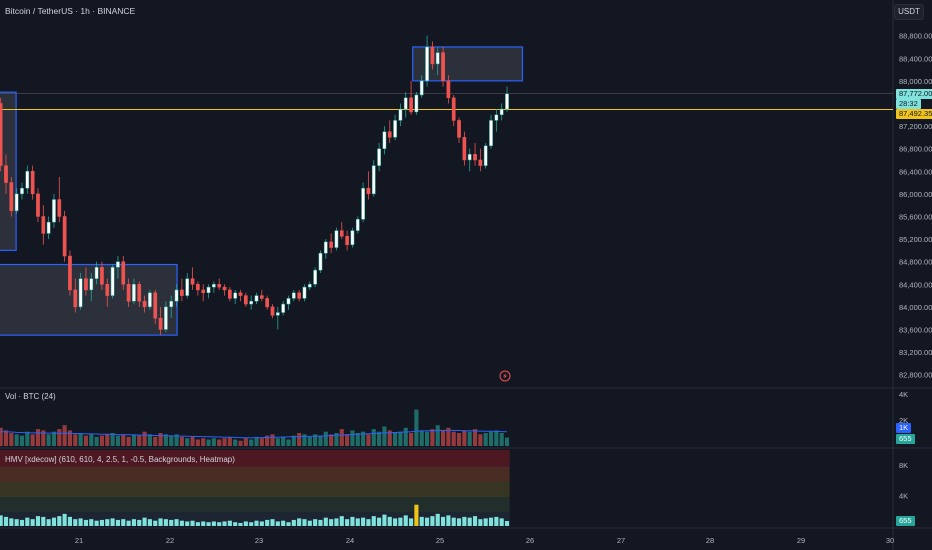  I want to click on price-axis-label: 84,400.00, so click(915, 284).